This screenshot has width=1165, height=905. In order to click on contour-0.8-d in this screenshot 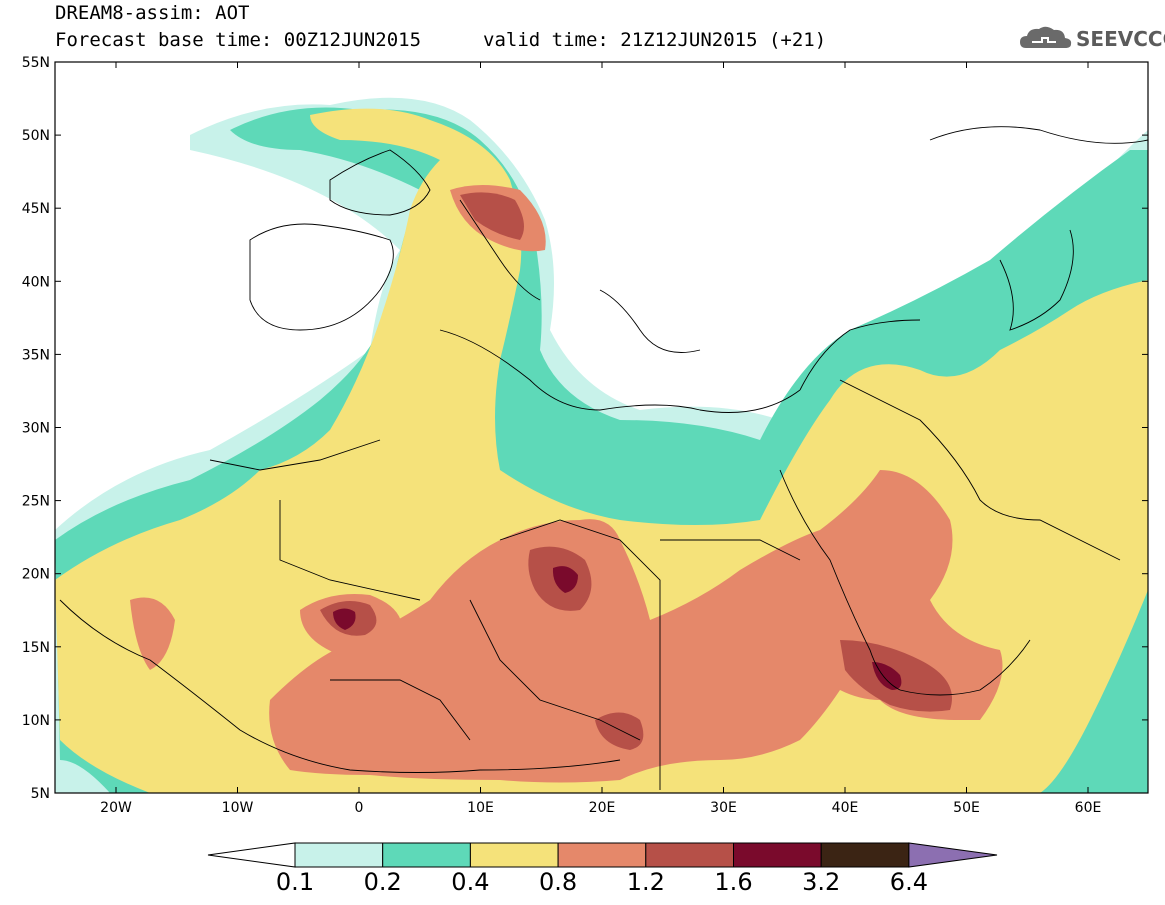, I will do `click(152, 633)`.